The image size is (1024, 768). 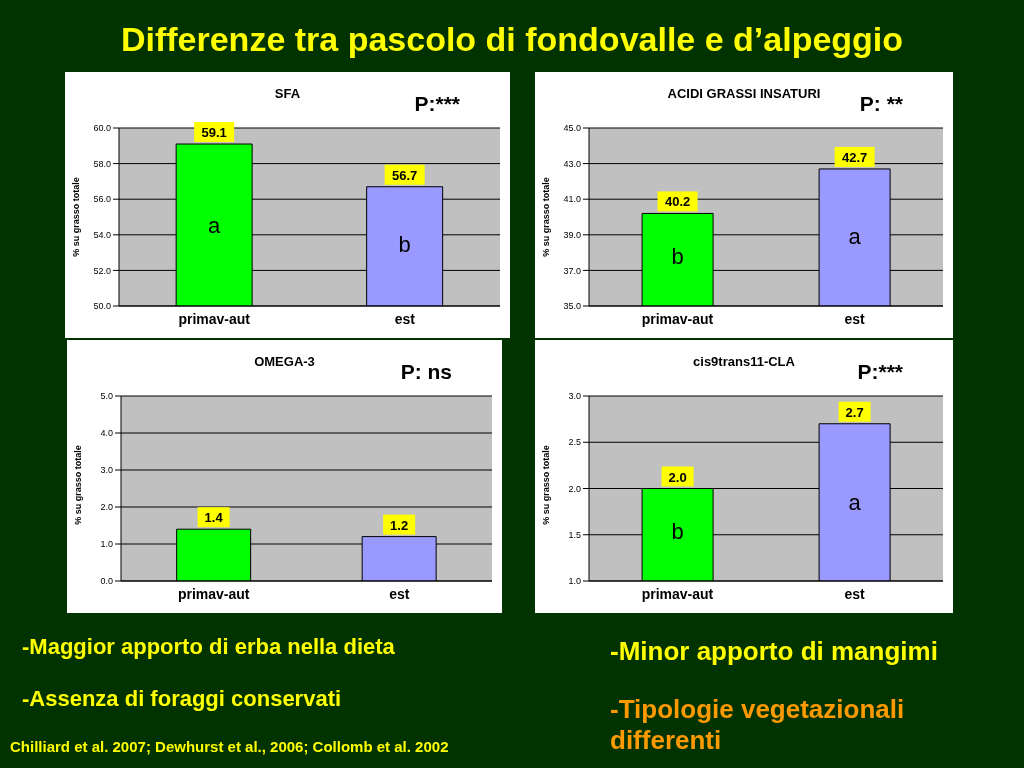 I want to click on text: -Tipologie vegetazionali differenti, so click(x=758, y=725).